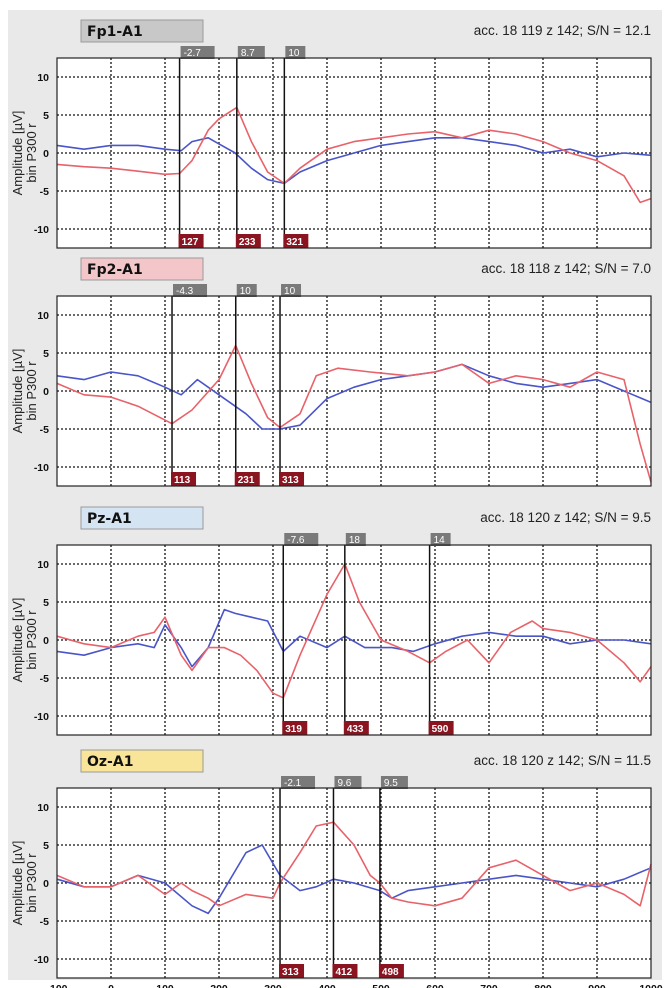  What do you see at coordinates (435, 985) in the screenshot?
I see `x-tick-label: 600` at bounding box center [435, 985].